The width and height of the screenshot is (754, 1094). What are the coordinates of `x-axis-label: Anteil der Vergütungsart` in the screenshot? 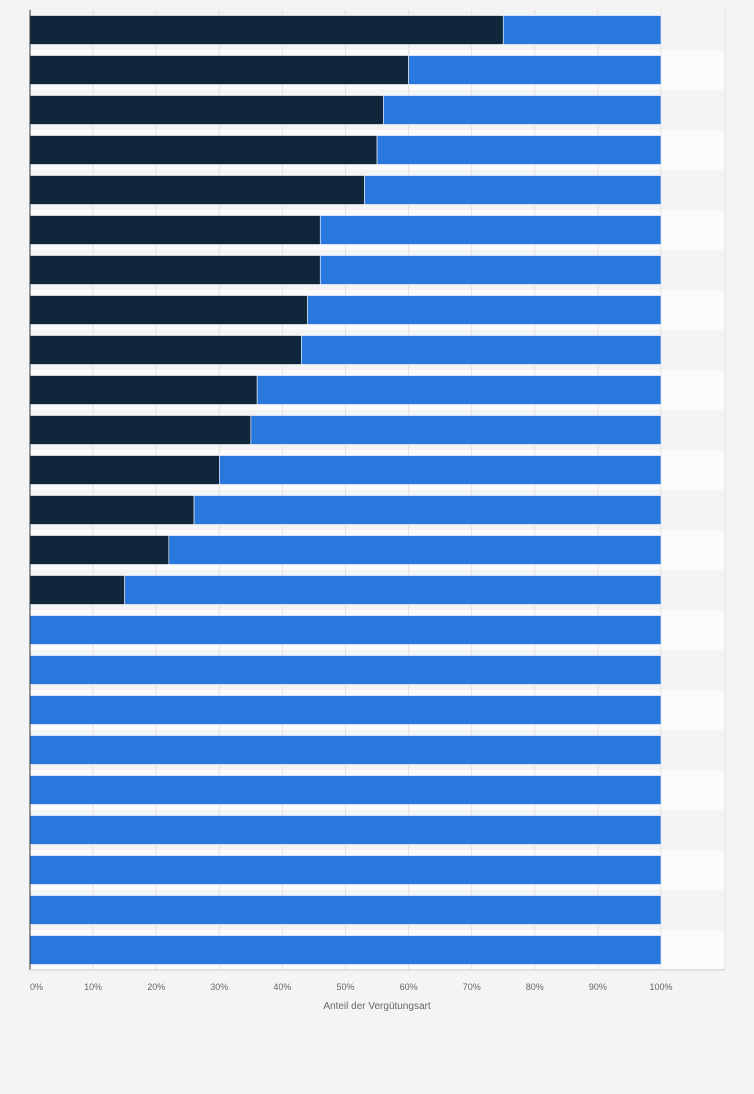 It's located at (377, 1006).